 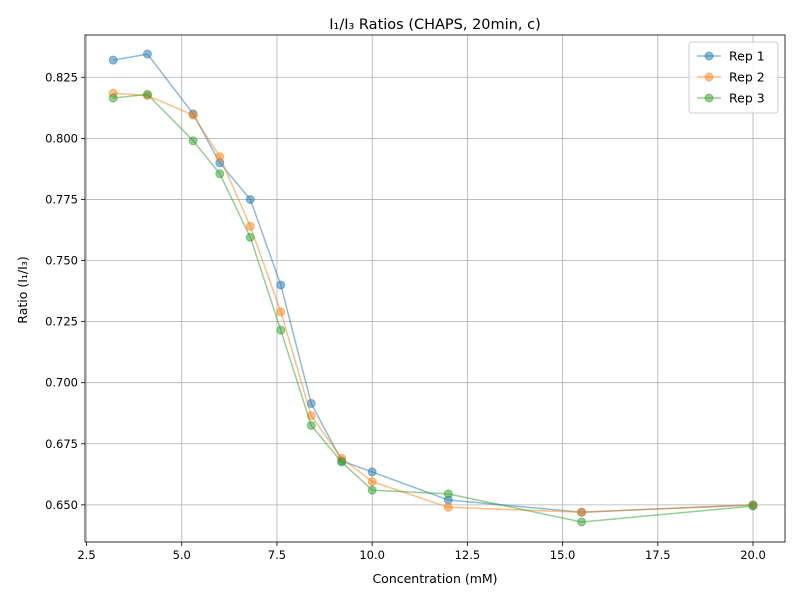 I want to click on x-axis-label: Concentration (mM), so click(x=434, y=578).